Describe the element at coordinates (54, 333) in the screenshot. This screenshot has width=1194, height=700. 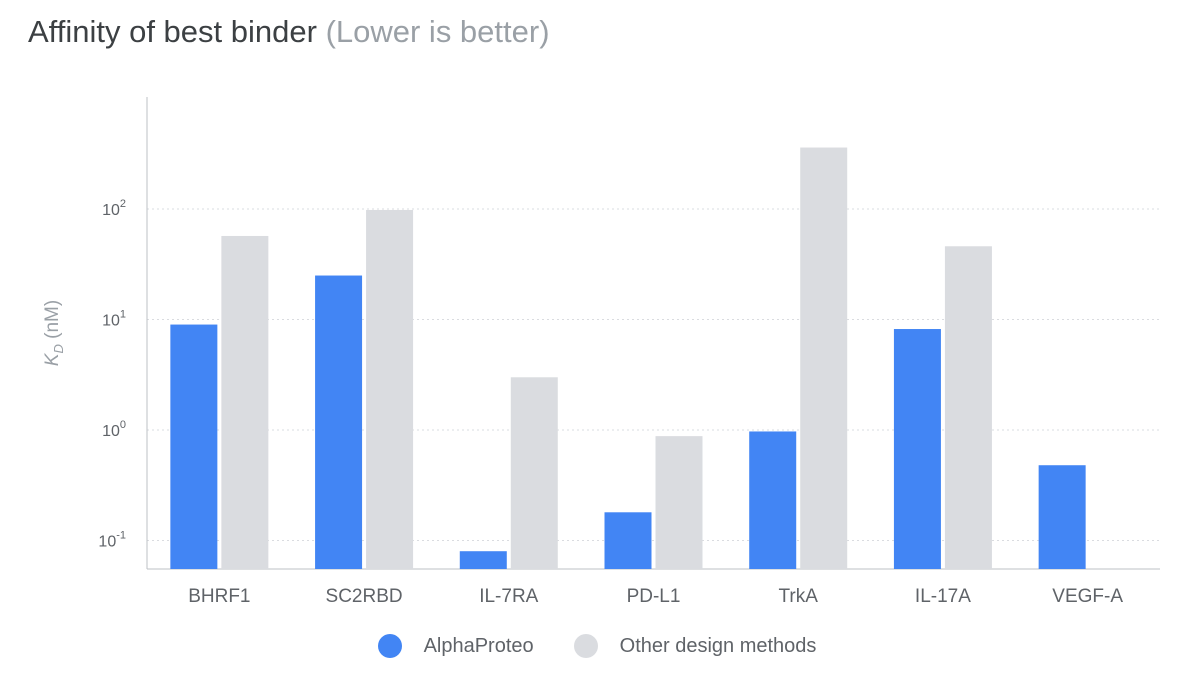
I see `y-axis-title: KD (nM)` at that location.